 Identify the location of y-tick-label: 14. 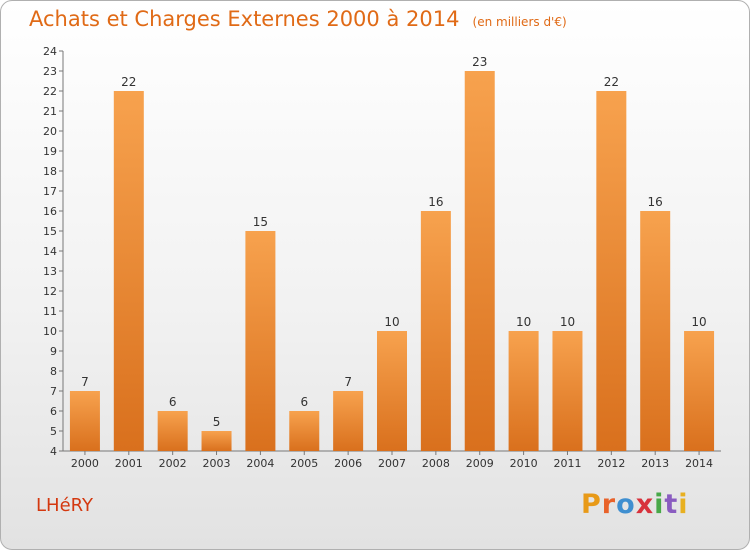
(50, 251).